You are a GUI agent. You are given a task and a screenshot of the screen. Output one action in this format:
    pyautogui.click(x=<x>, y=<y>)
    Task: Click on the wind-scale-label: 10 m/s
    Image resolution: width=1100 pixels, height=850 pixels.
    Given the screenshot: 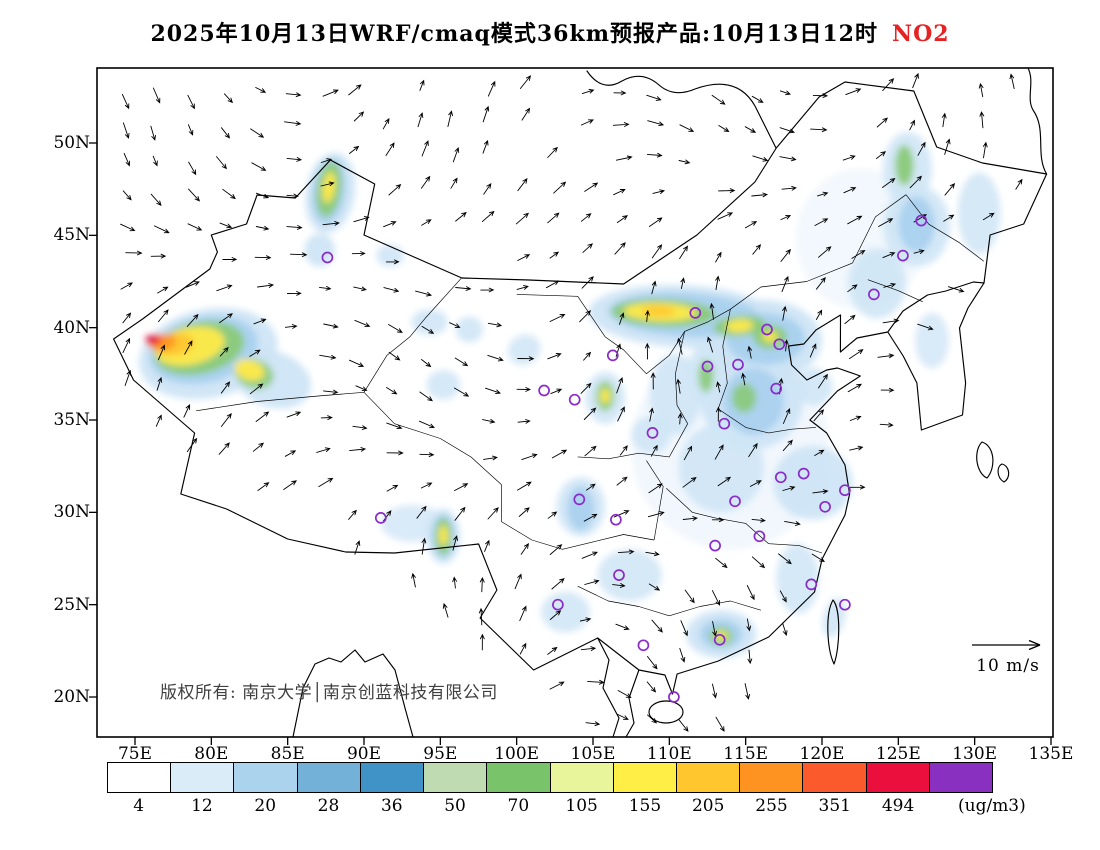 What is the action you would take?
    pyautogui.click(x=1008, y=666)
    